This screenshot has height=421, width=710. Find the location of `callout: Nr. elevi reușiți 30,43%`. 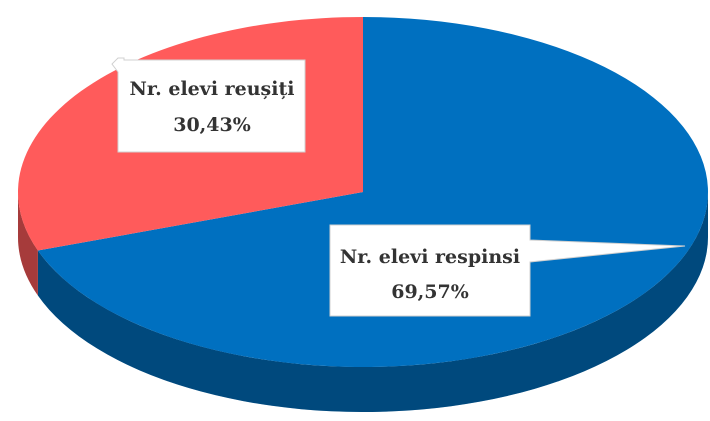

callout: Nr. elevi reușiți 30,43% is located at coordinates (208, 105).